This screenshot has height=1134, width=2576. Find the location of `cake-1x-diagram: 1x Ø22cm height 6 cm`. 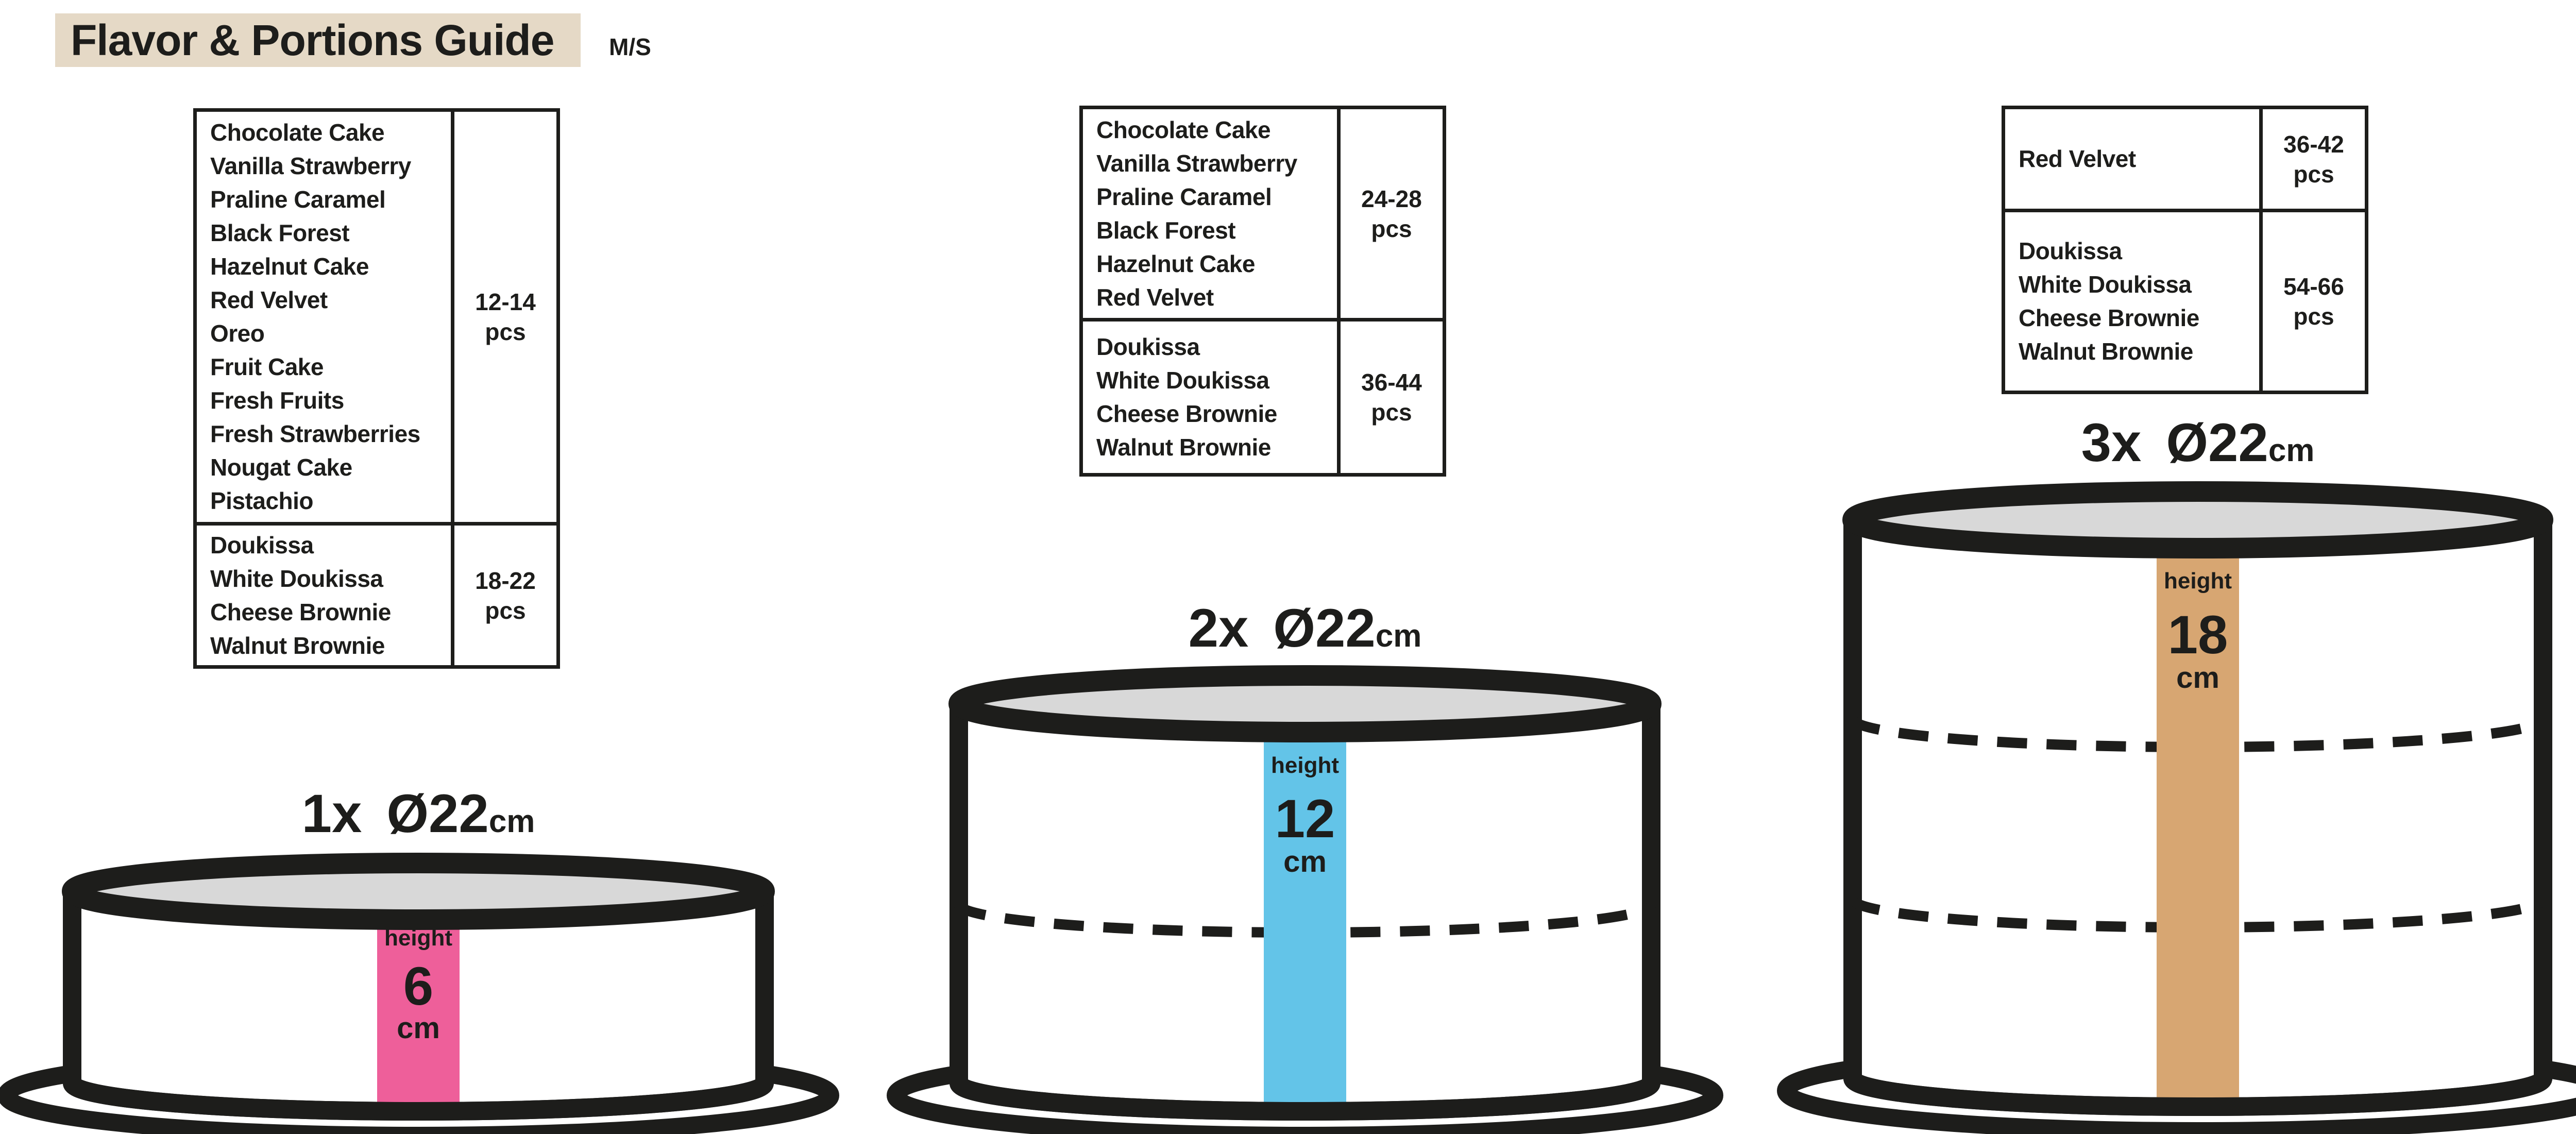

cake-1x-diagram: 1x Ø22cm height 6 cm is located at coordinates (419, 959).